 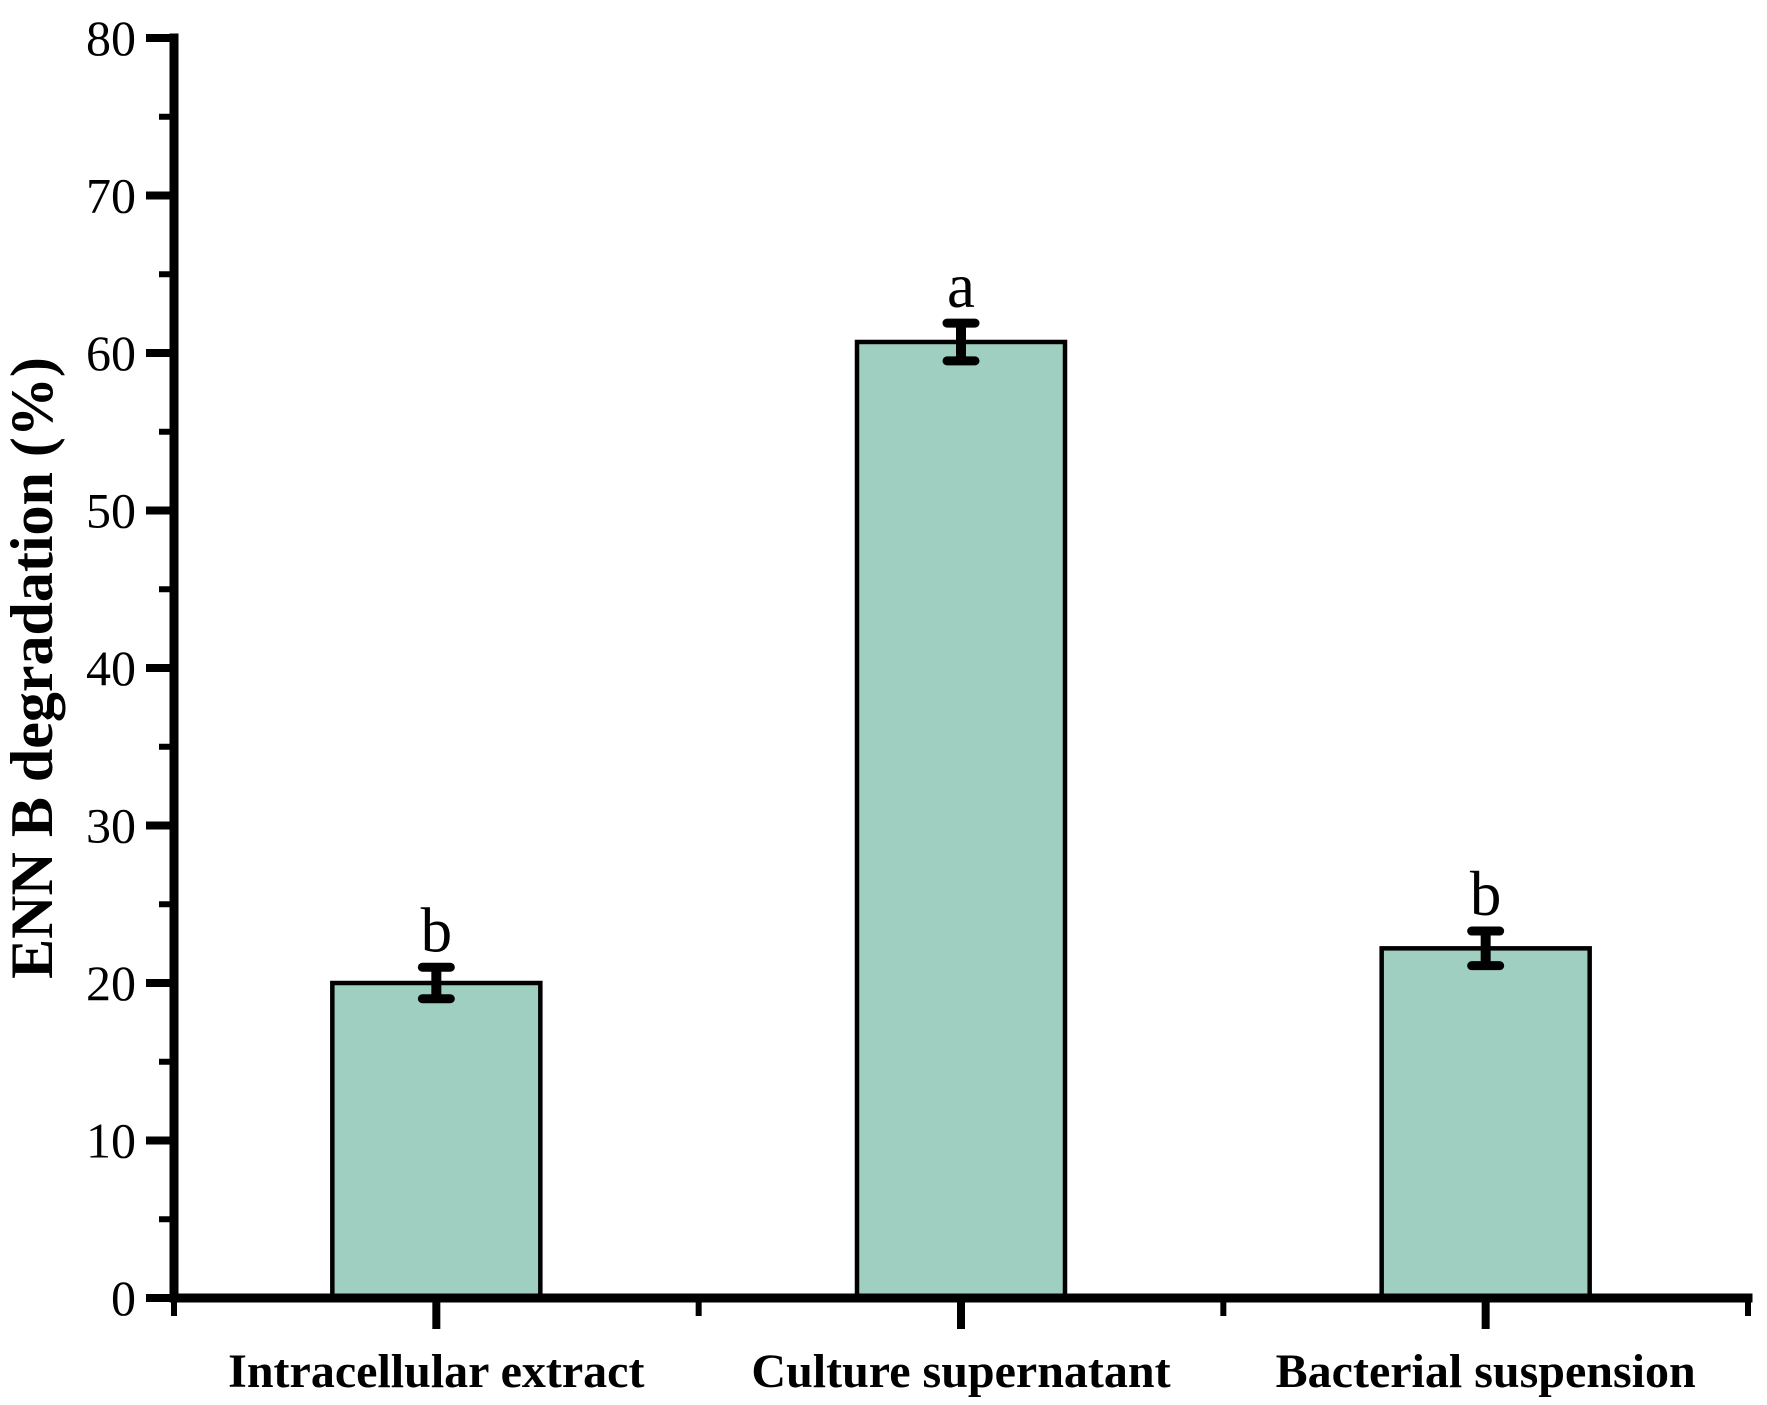 What do you see at coordinates (436, 1371) in the screenshot?
I see `x-category-label-1: Intracellular extract` at bounding box center [436, 1371].